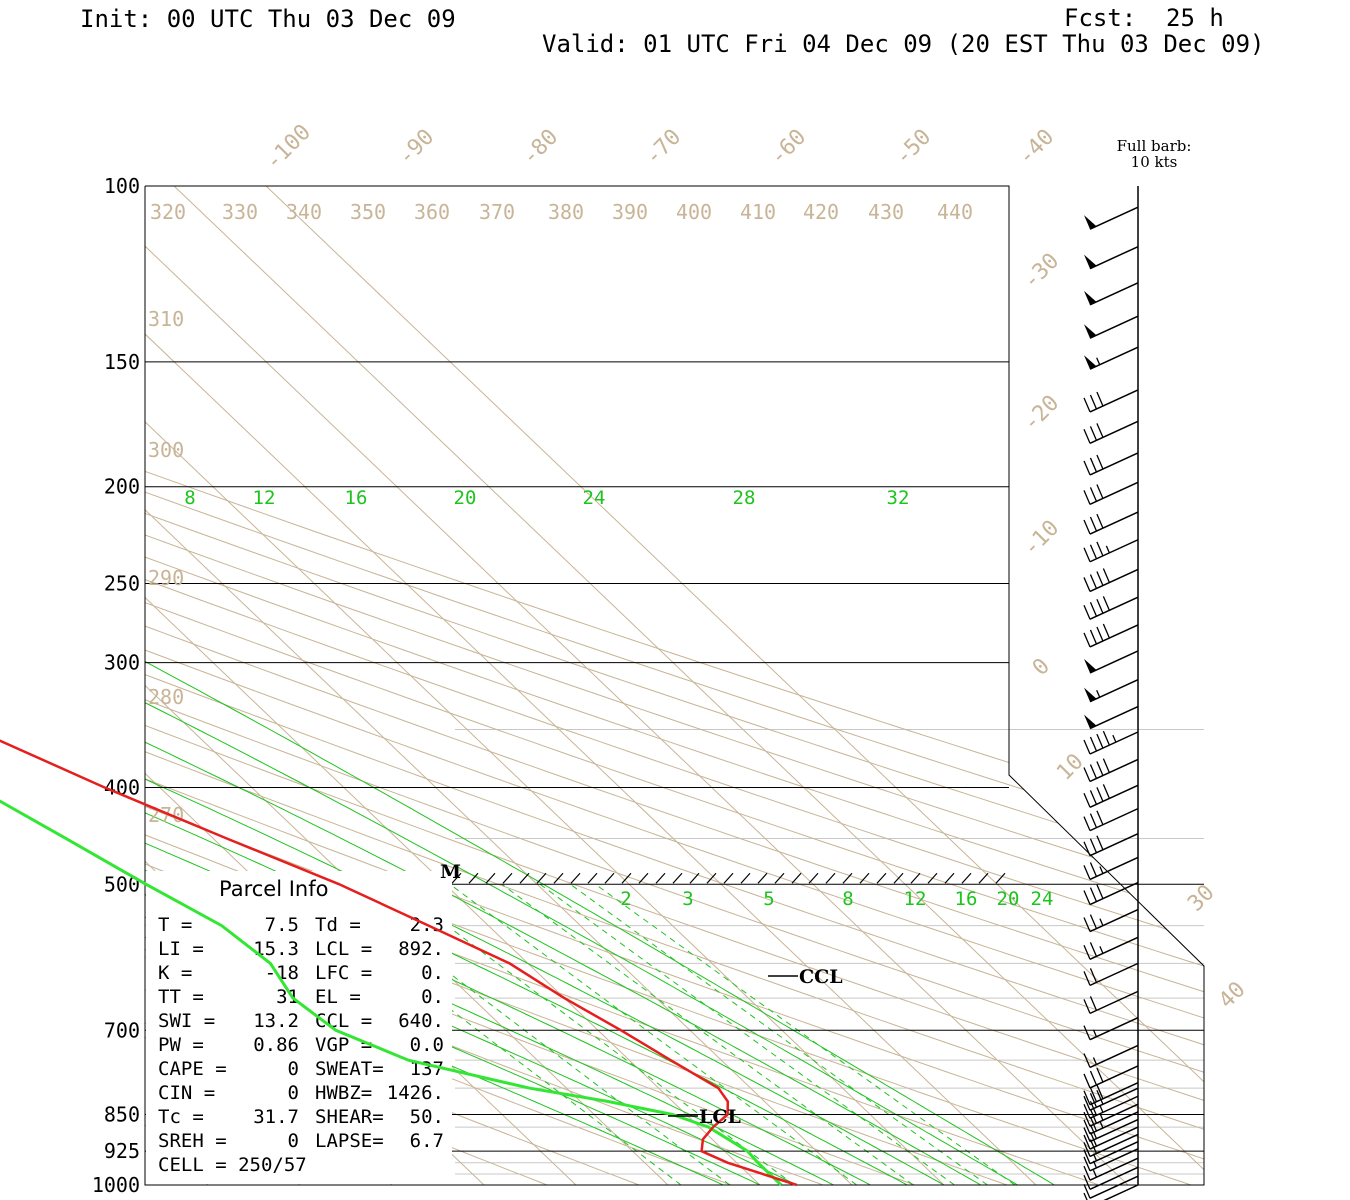 The width and height of the screenshot is (1350, 1200). What do you see at coordinates (116, 1185) in the screenshot?
I see `pressure-label: 1000` at bounding box center [116, 1185].